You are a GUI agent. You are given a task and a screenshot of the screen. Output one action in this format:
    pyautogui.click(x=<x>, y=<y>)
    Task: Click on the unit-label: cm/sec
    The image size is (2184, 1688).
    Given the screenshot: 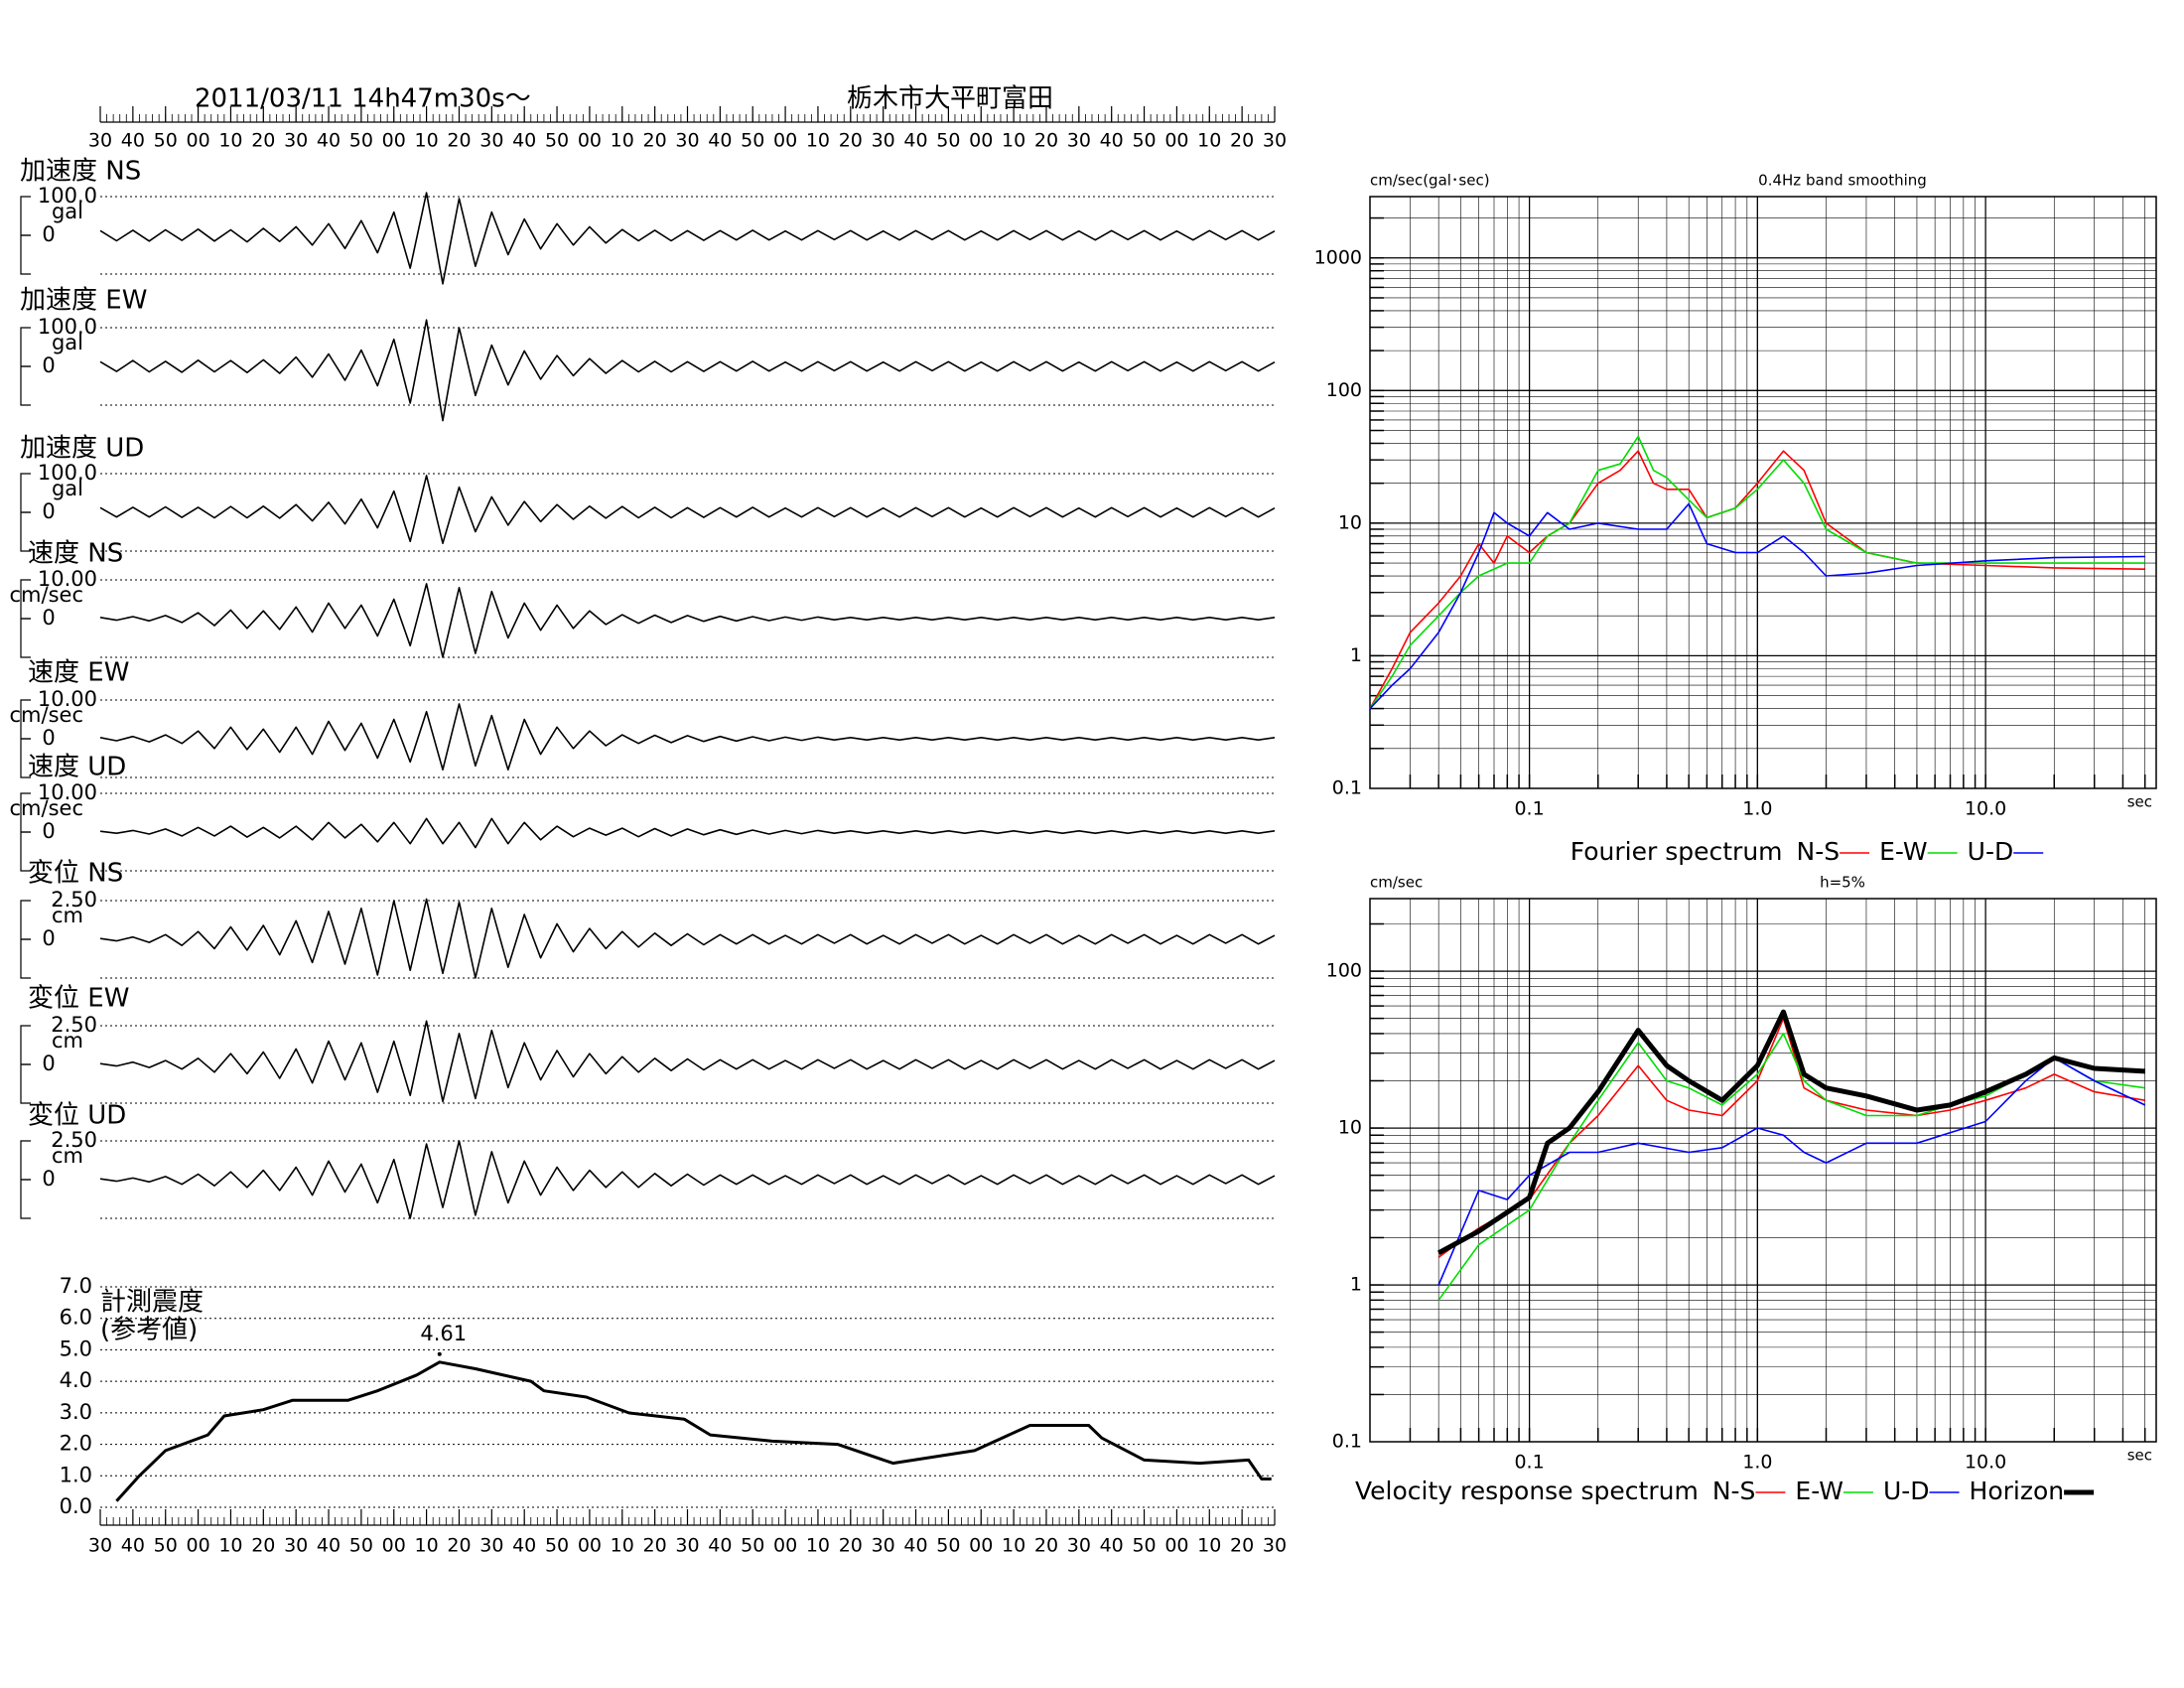 What is the action you would take?
    pyautogui.click(x=46, y=595)
    